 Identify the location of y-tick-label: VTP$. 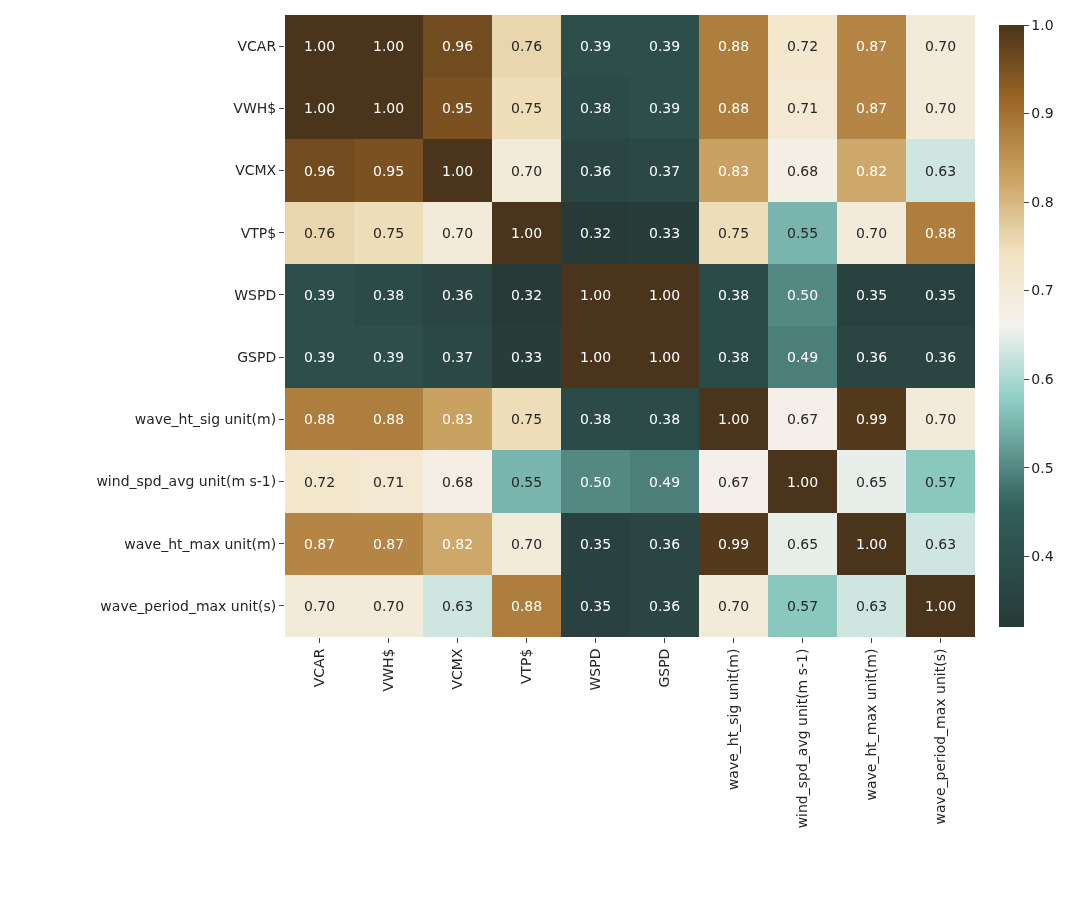
(258, 232).